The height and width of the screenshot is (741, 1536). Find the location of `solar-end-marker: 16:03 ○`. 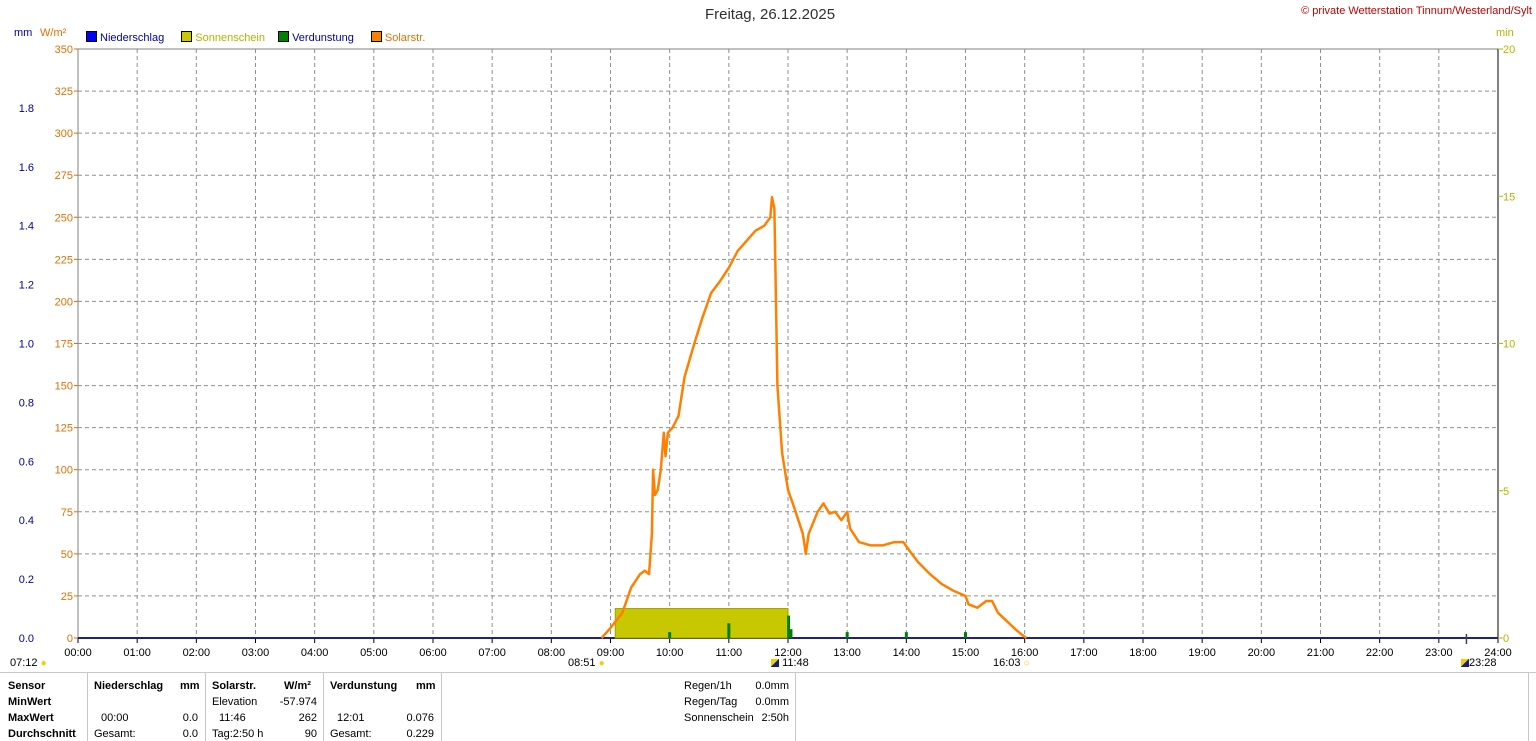

solar-end-marker: 16:03 ○ is located at coordinates (1011, 663).